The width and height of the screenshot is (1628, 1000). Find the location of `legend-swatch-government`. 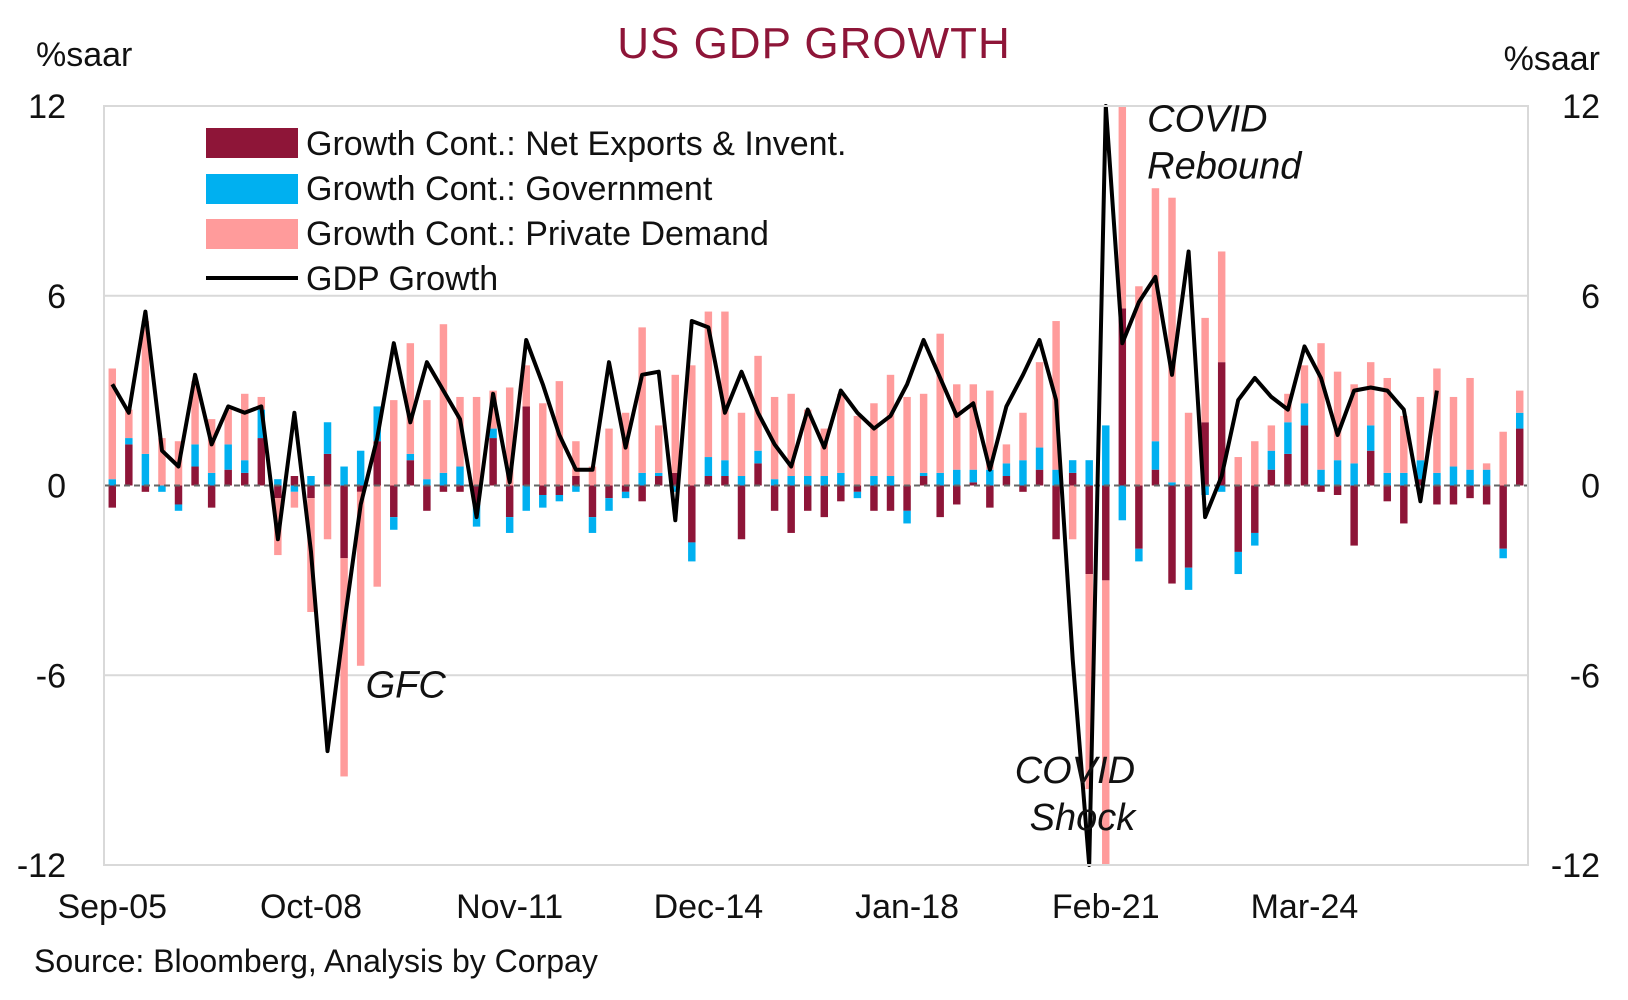

legend-swatch-government is located at coordinates (252, 189).